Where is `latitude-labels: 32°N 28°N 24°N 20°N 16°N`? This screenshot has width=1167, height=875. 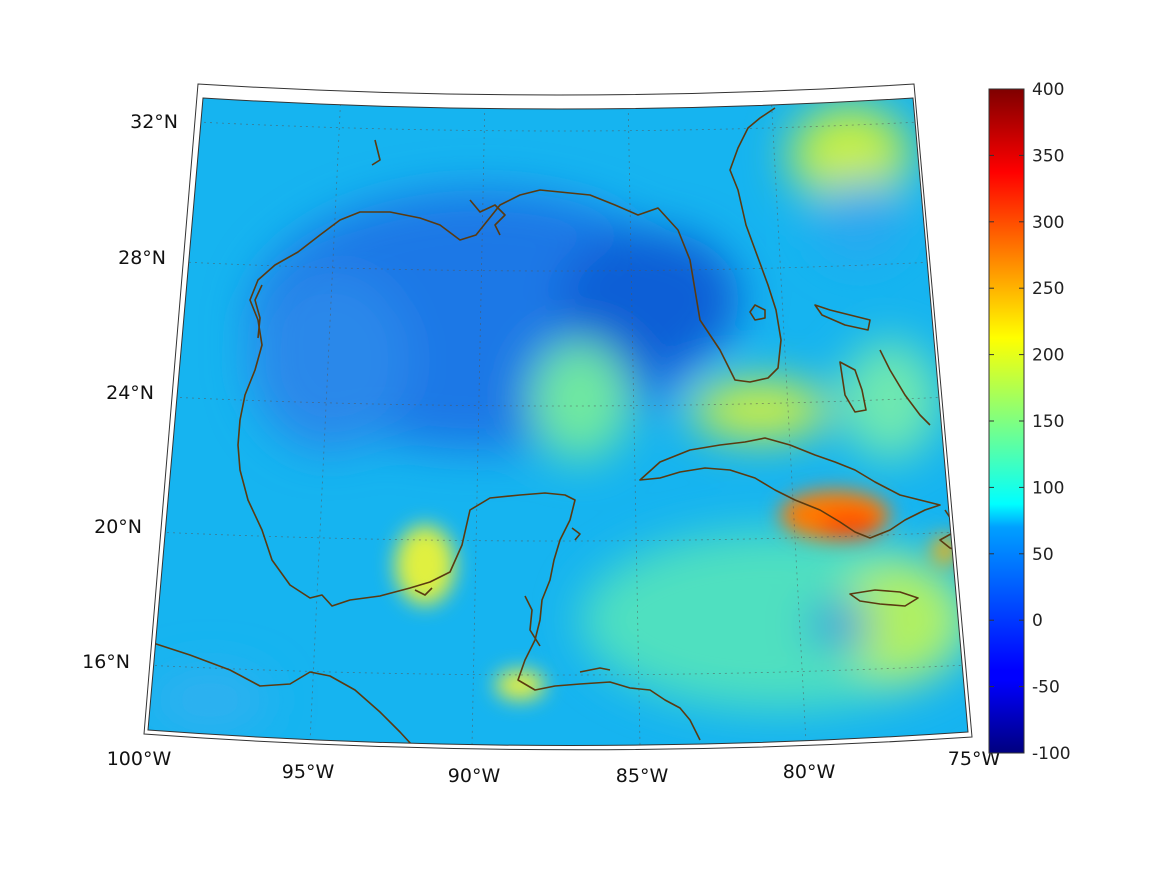
latitude-labels: 32°N 28°N 24°N 20°N 16°N is located at coordinates (130, 392).